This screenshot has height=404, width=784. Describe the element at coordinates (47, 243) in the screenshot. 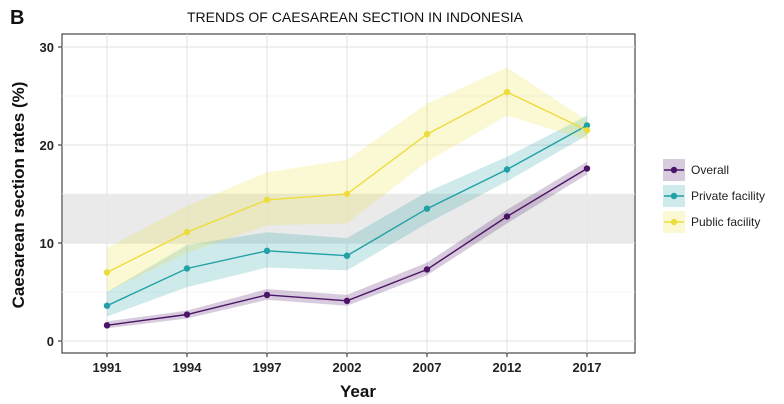

I see `y-tick-label: 10` at that location.